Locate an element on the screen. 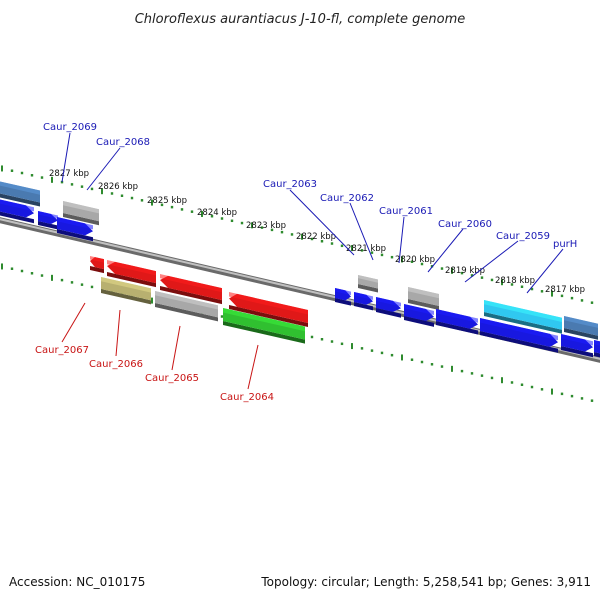 The height and width of the screenshot is (600, 600). gene-block-caur-2064 is located at coordinates (264, 326).